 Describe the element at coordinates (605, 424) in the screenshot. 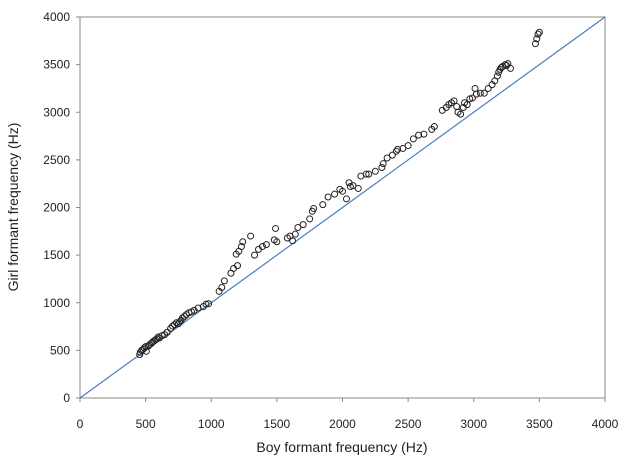

I see `x-tick-label: 4000` at that location.